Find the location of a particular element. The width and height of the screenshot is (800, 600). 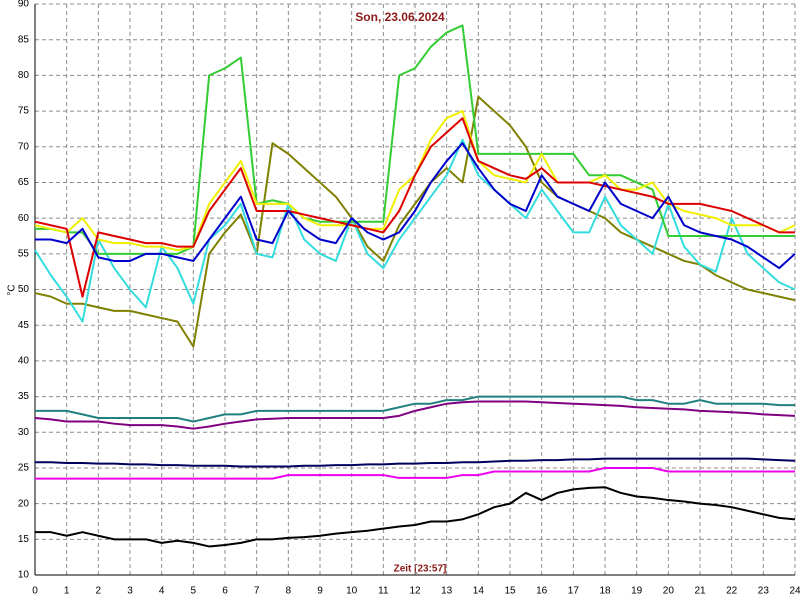

x-tick-label: 6 is located at coordinates (225, 591).